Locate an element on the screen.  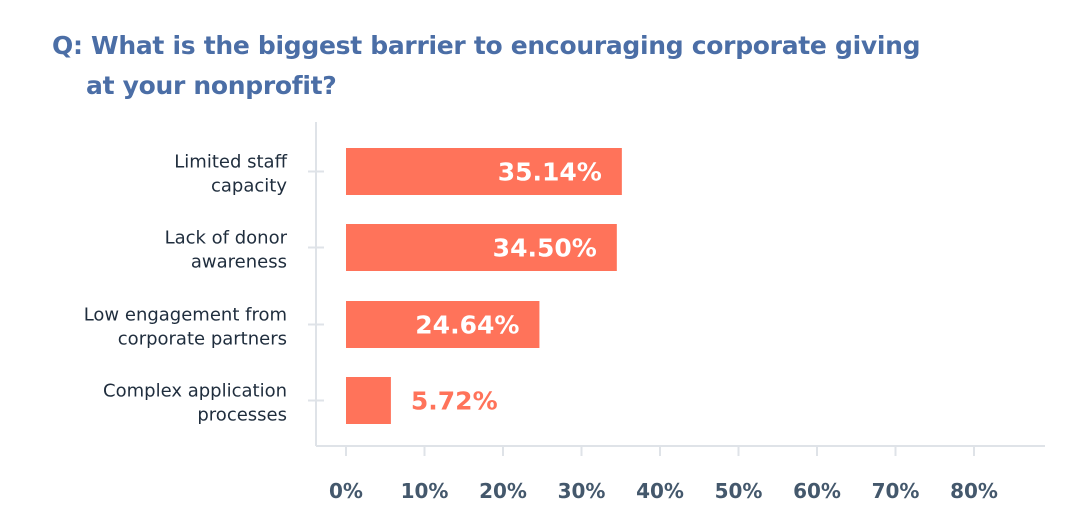
x-tick-label: 10% is located at coordinates (425, 491).